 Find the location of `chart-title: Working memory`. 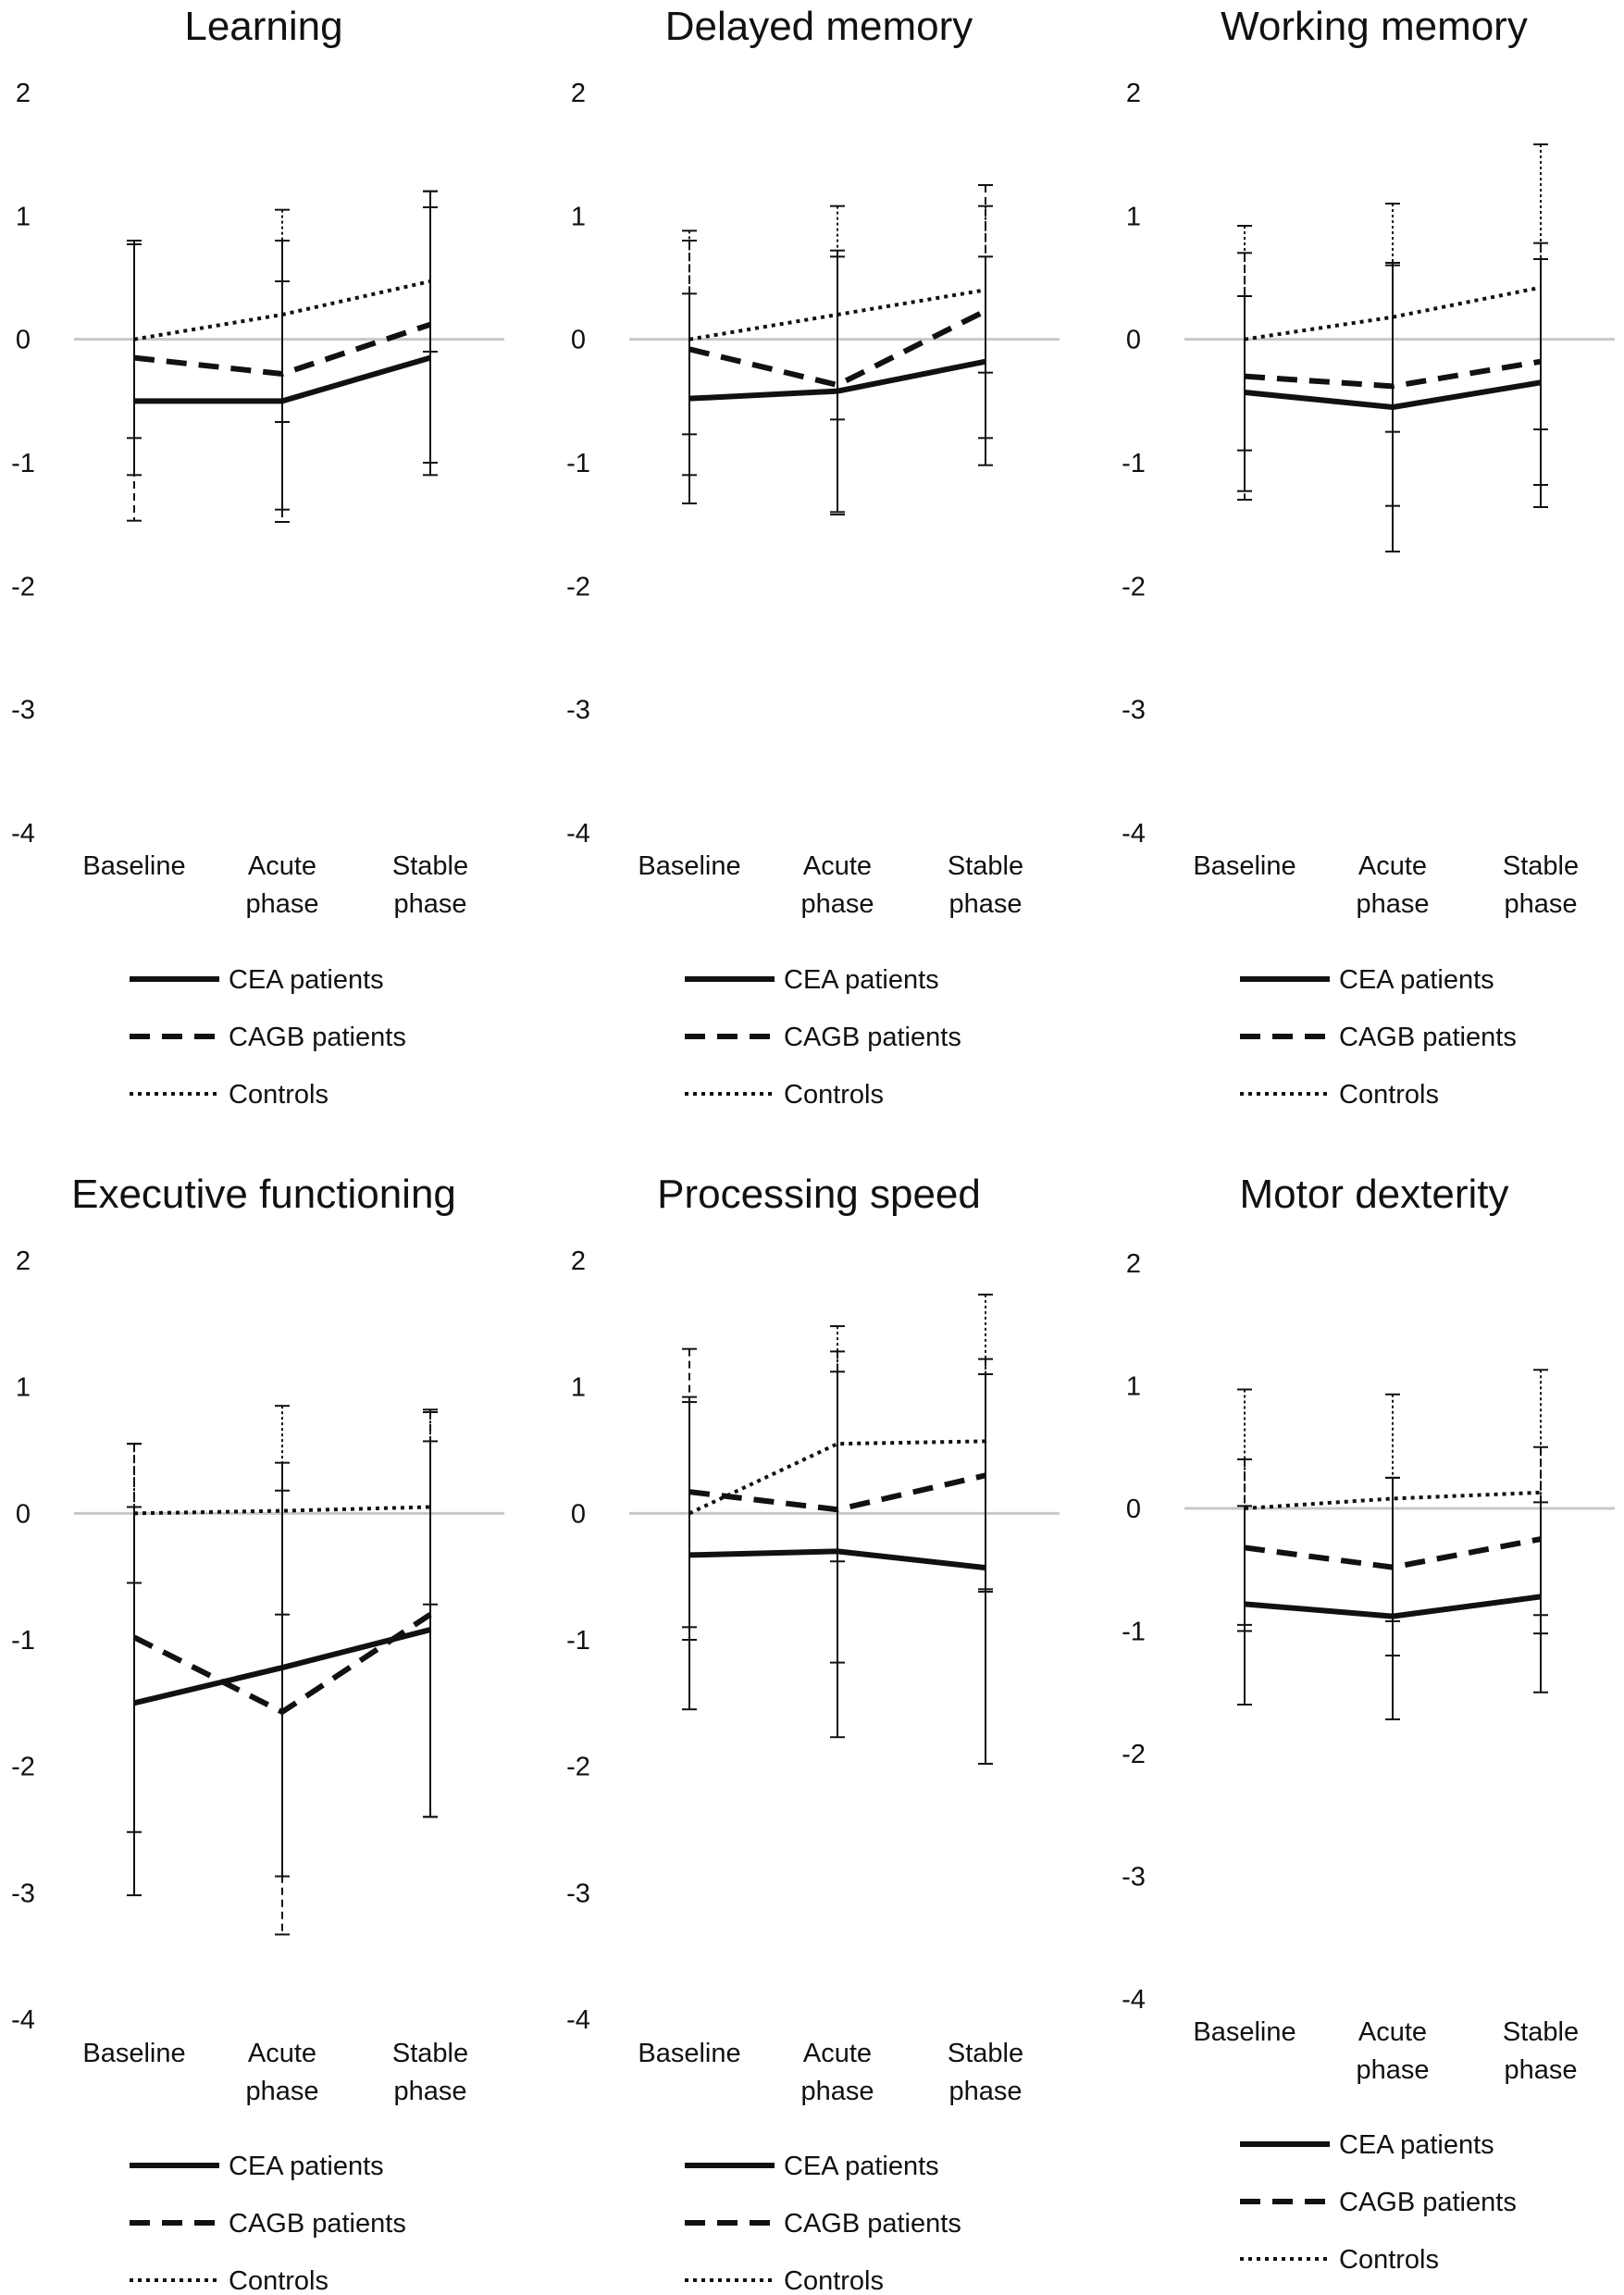

chart-title: Working memory is located at coordinates (1374, 27).